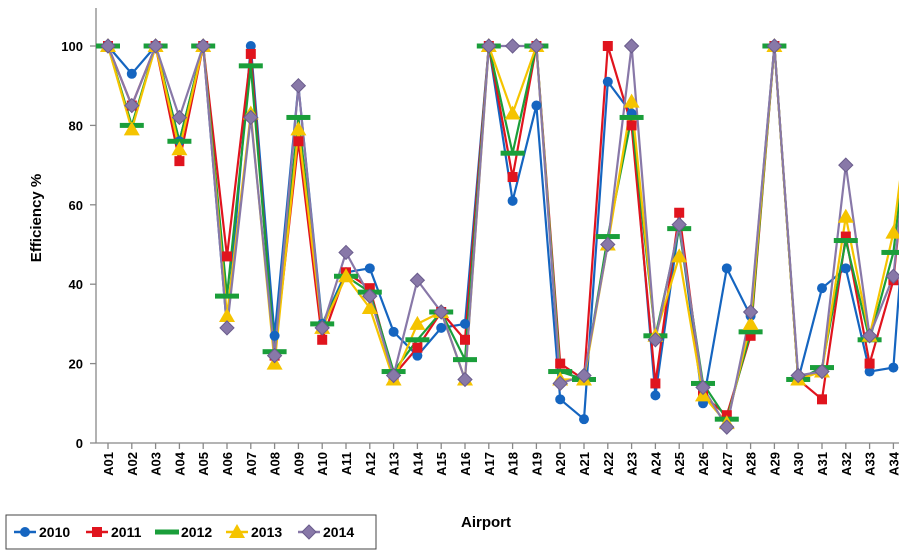 The height and width of the screenshot is (551, 899). Describe the element at coordinates (203, 464) in the screenshot. I see `x-tick-label: A05` at that location.